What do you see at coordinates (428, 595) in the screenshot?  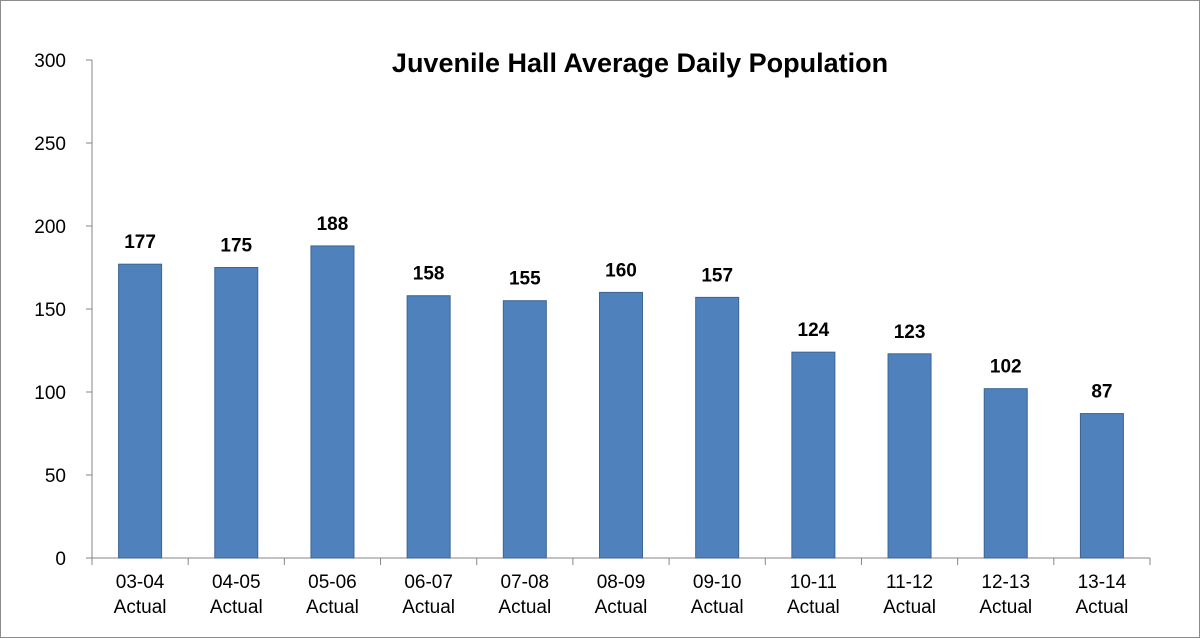 I see `x-tick-label: 06-07 Actual` at bounding box center [428, 595].